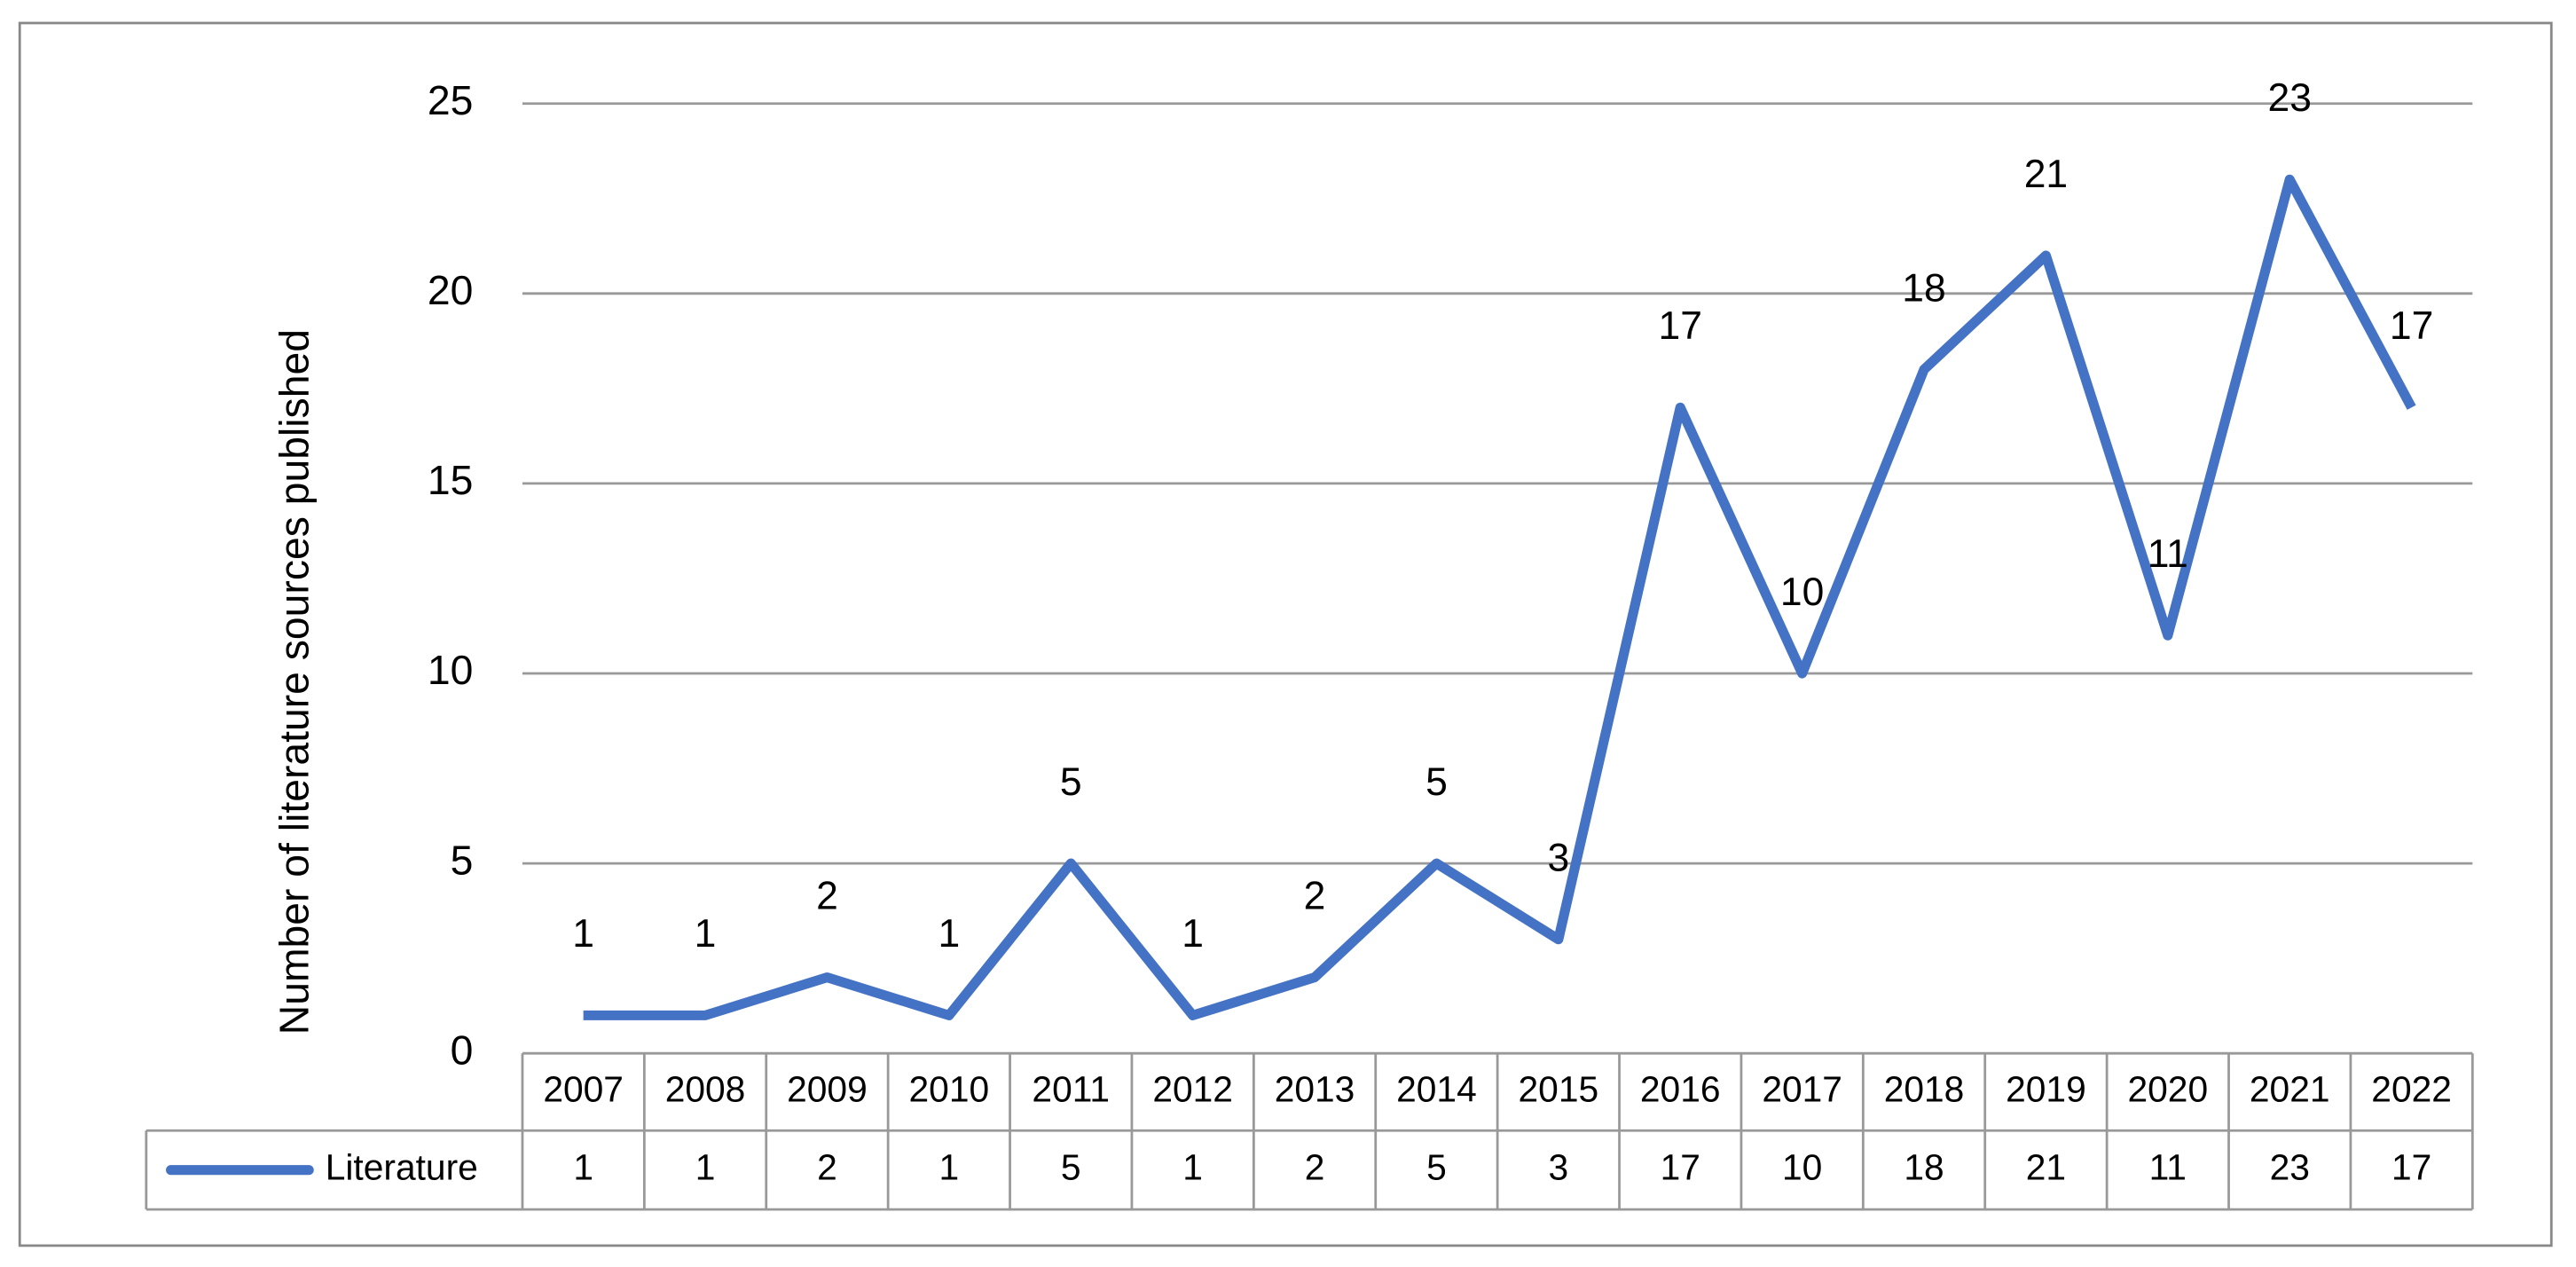 The width and height of the screenshot is (2576, 1267). I want to click on table-value: 21, so click(2046, 1166).